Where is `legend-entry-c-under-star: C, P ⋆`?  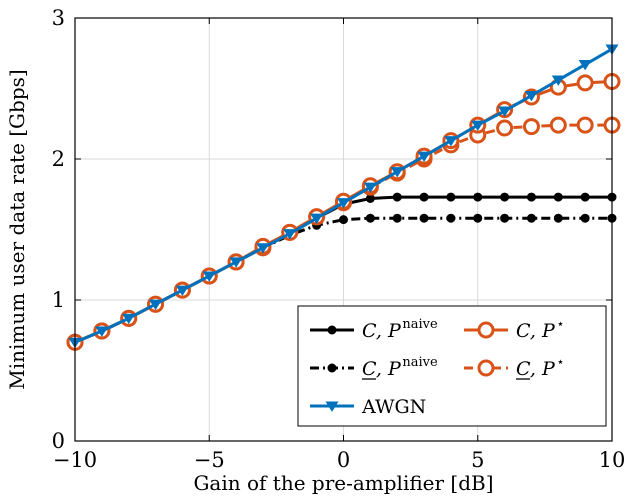 legend-entry-c-under-star: C, P ⋆ is located at coordinates (514, 367).